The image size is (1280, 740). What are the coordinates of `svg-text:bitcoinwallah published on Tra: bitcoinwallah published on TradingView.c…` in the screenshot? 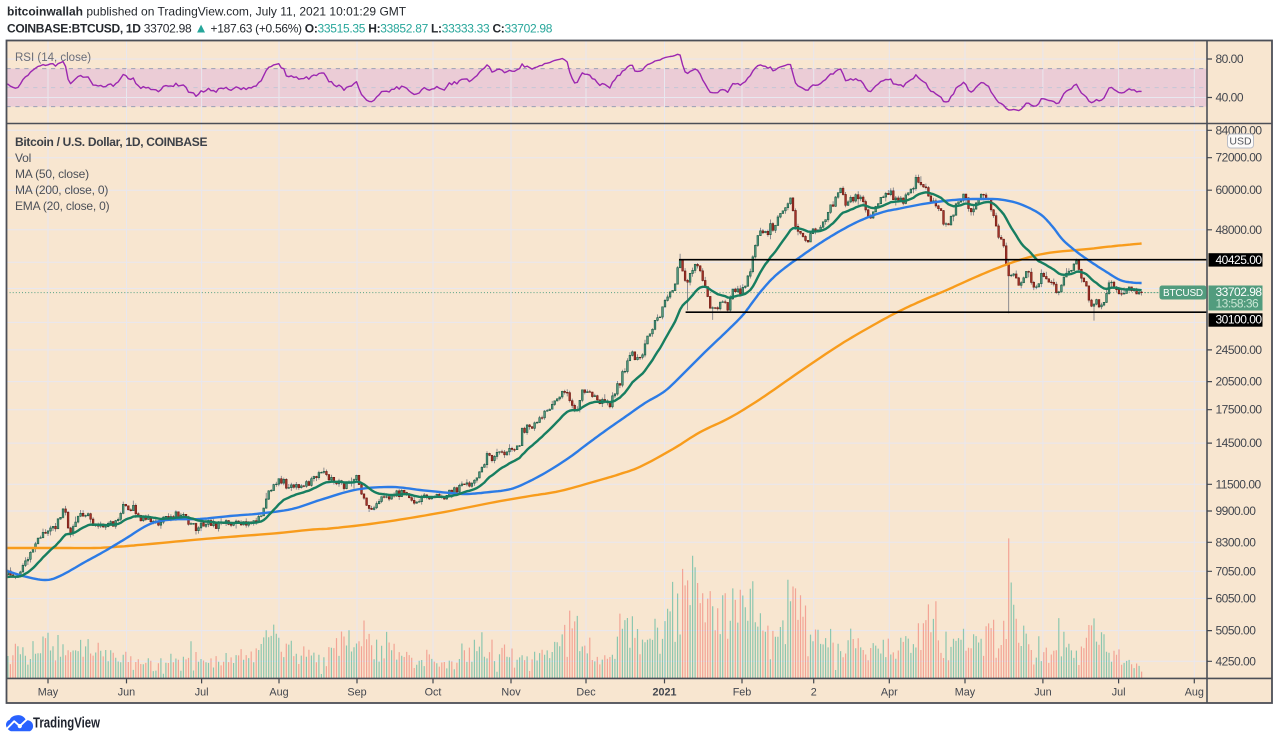 It's located at (207, 12).